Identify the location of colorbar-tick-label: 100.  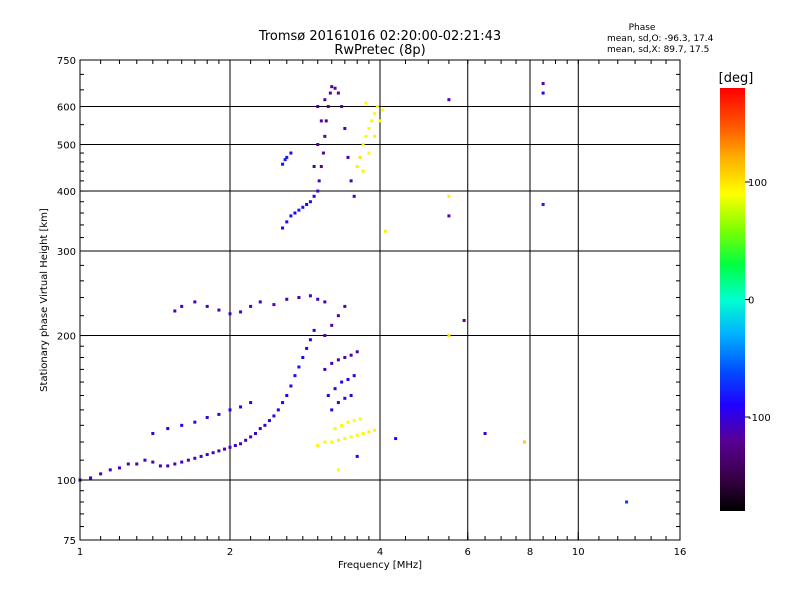
(757, 183).